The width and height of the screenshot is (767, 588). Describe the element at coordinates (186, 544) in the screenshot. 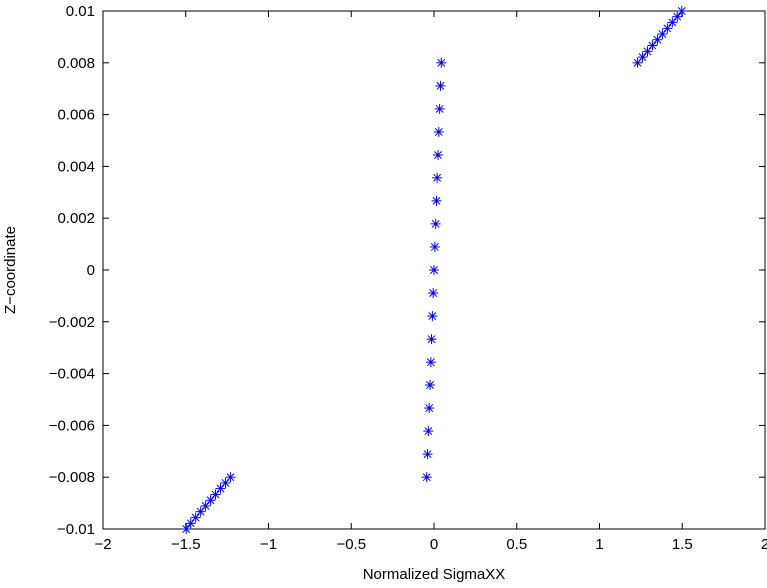

I see `x-tick-label: −1.5` at that location.